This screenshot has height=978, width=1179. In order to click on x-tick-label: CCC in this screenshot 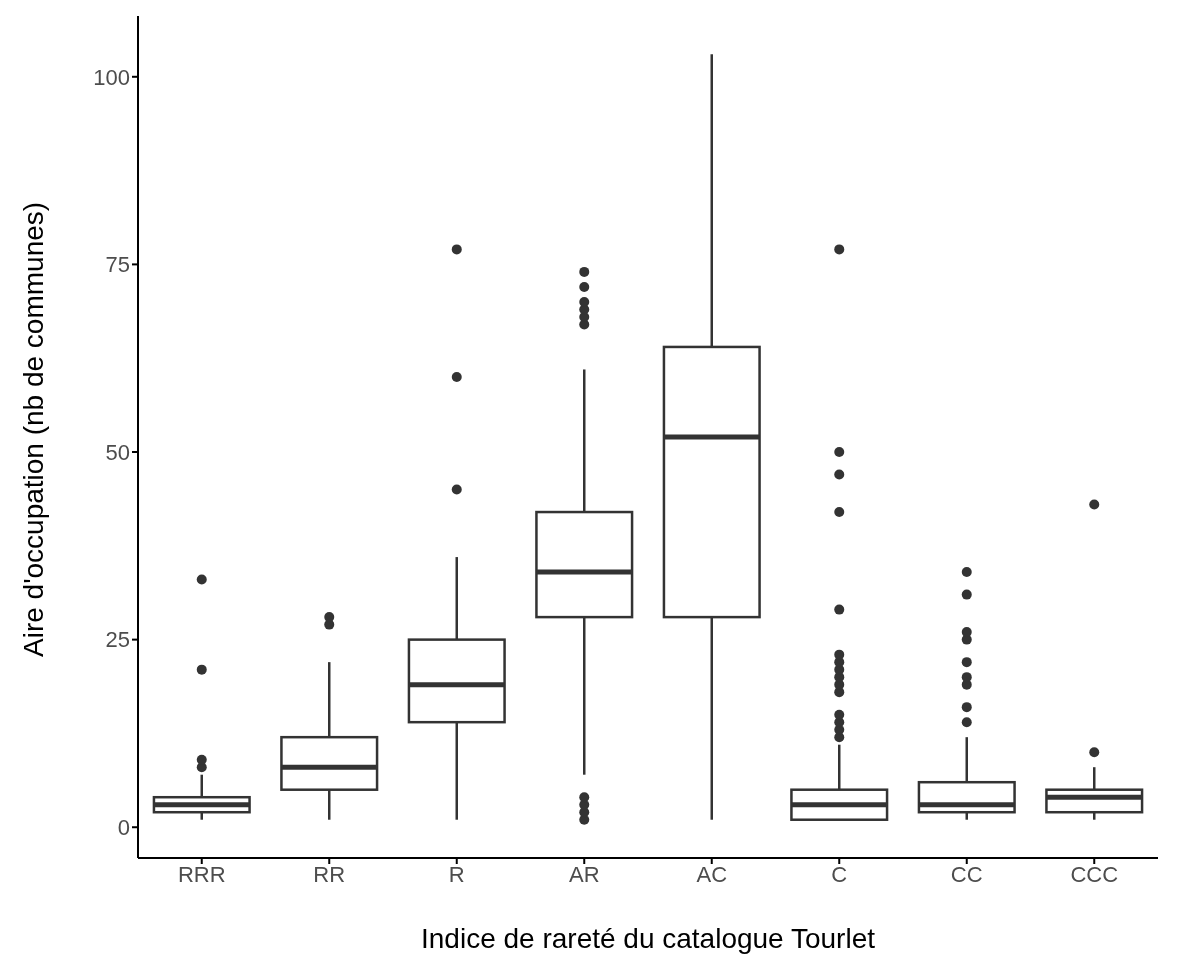, I will do `click(1094, 874)`.